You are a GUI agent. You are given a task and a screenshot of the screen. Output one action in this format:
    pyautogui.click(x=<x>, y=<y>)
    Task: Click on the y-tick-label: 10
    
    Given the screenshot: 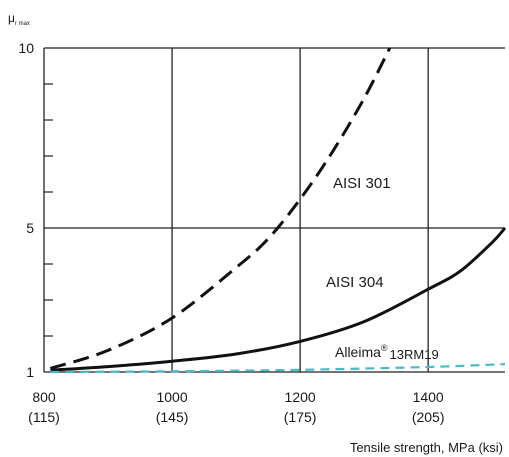 What is the action you would take?
    pyautogui.click(x=26, y=48)
    